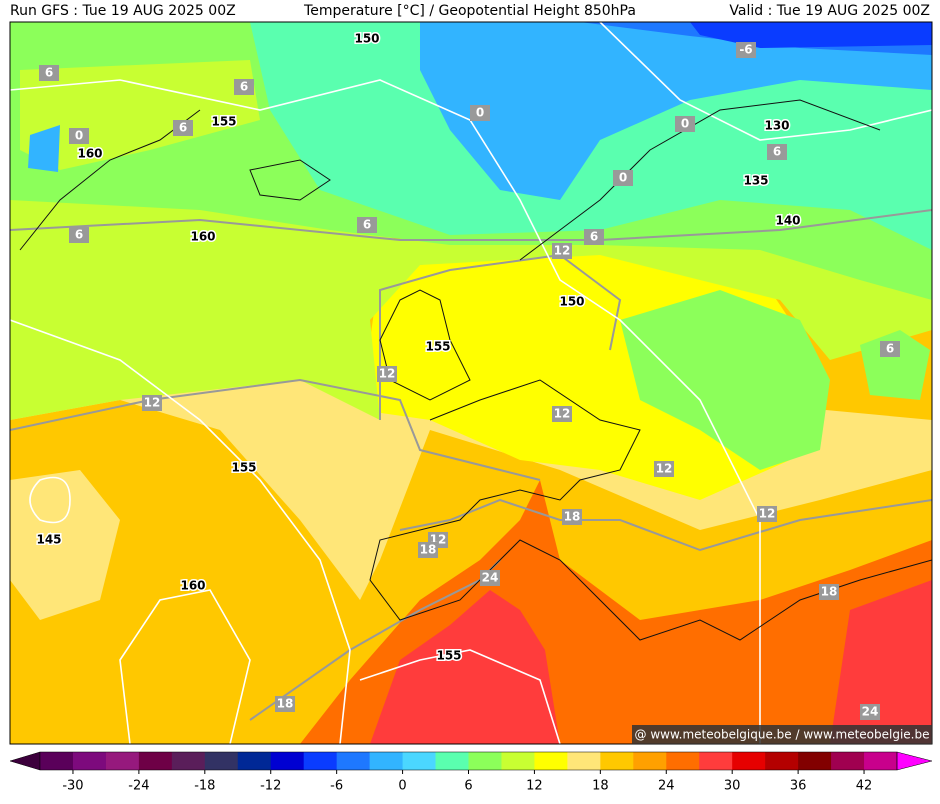  I want to click on height-label: 130, so click(776, 126).